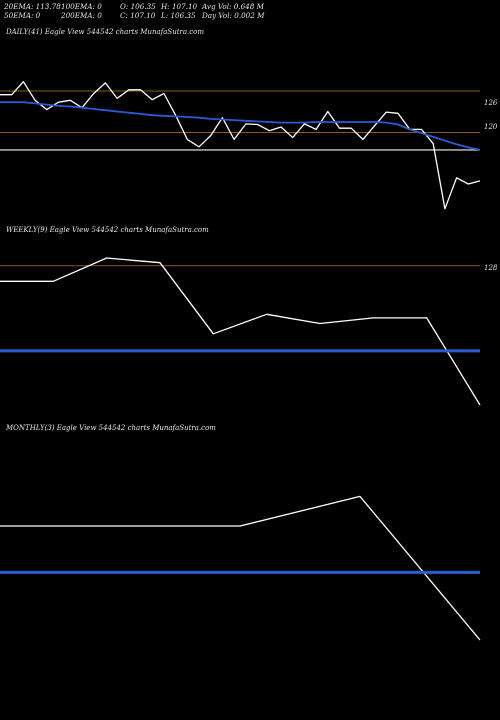  Describe the element at coordinates (32, 6) in the screenshot. I see `ema20-stat: 20EMA: 113.78` at that location.